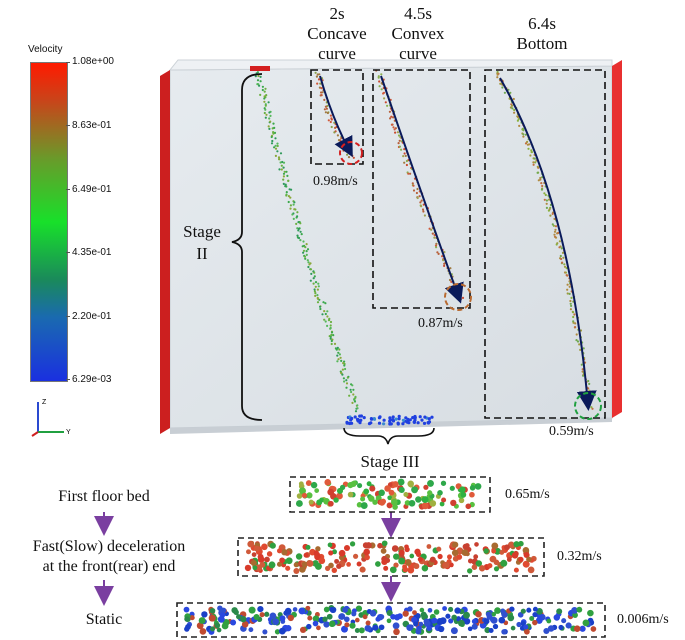 The image size is (685, 640). Describe the element at coordinates (351, 153) in the screenshot. I see `front-marker-2s` at that location.